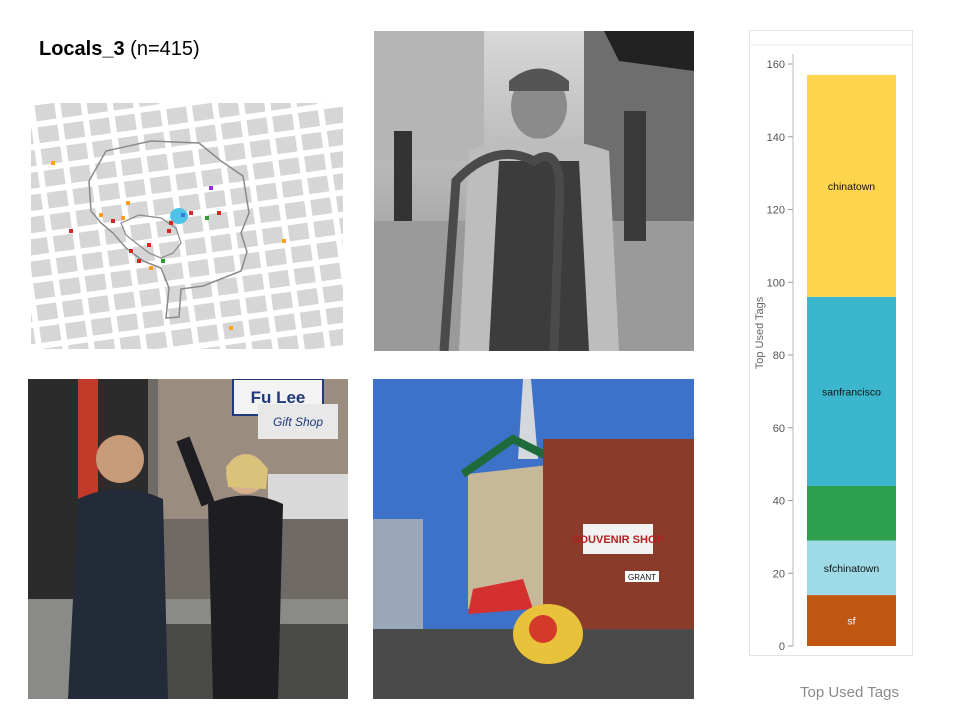 Image resolution: width=960 pixels, height=720 pixels. Describe the element at coordinates (779, 429) in the screenshot. I see `y-tick-label: 60` at that location.